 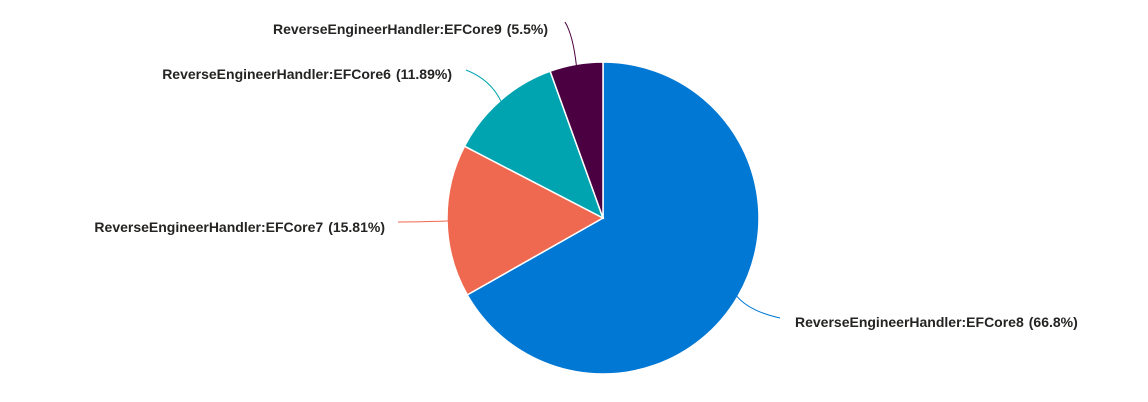 I want to click on slice-category: ReverseEngineerHandler:EFCore7, so click(x=208, y=227).